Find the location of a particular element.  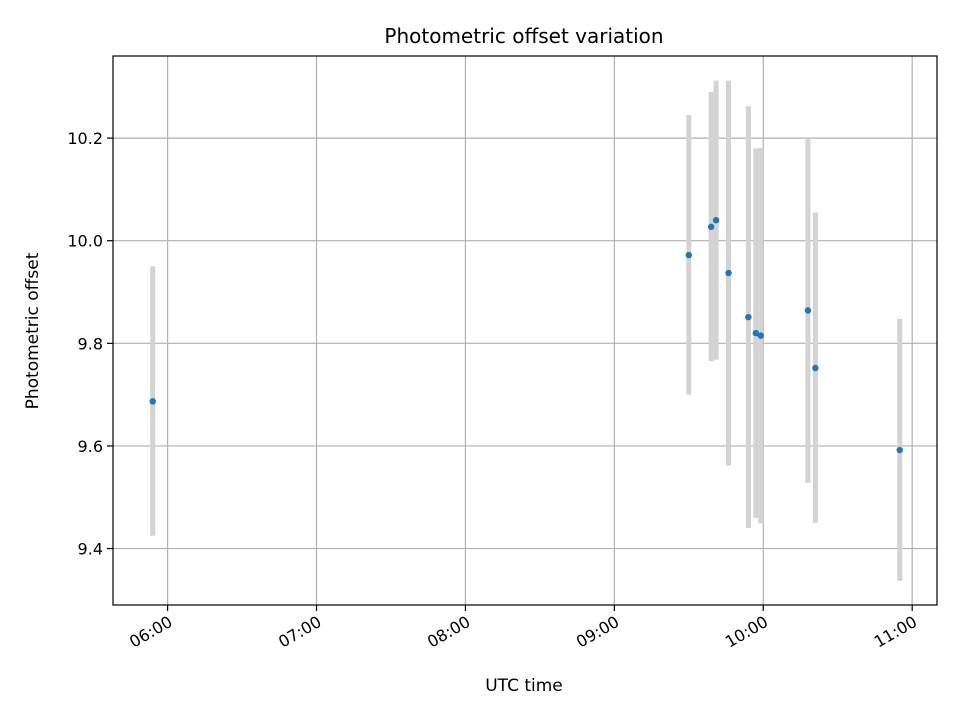

y-tick-label: 9.6 is located at coordinates (90, 446).